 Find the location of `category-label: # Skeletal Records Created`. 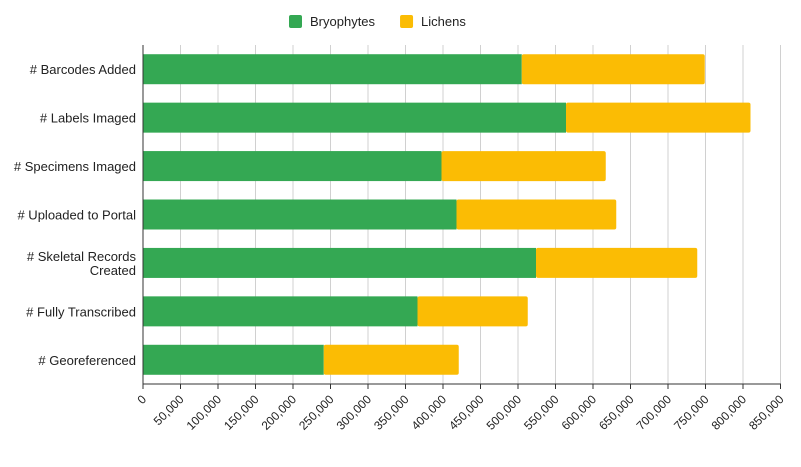

category-label: # Skeletal Records Created is located at coordinates (82, 263).